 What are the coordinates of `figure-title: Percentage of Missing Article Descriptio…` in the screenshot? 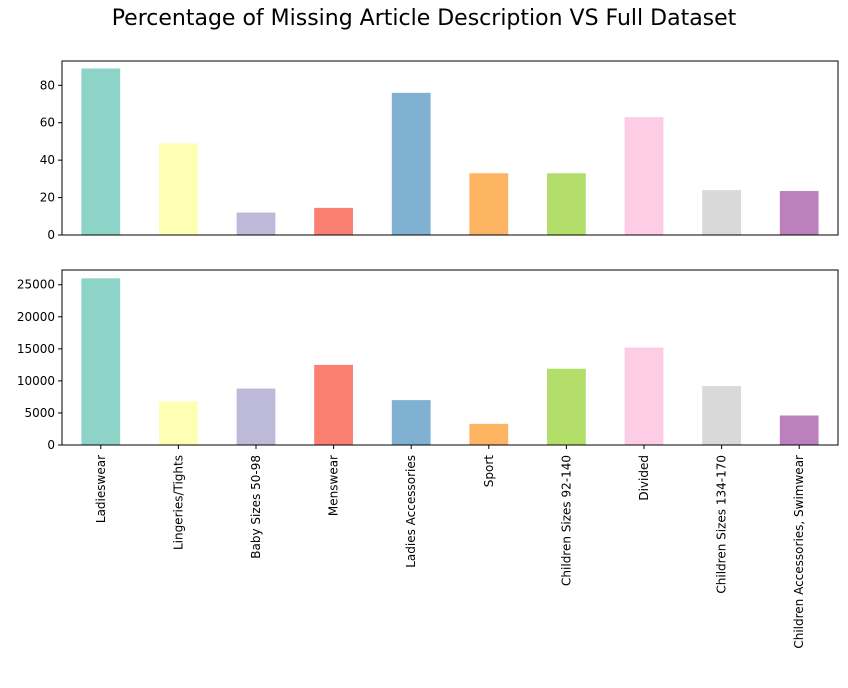 It's located at (424, 18).